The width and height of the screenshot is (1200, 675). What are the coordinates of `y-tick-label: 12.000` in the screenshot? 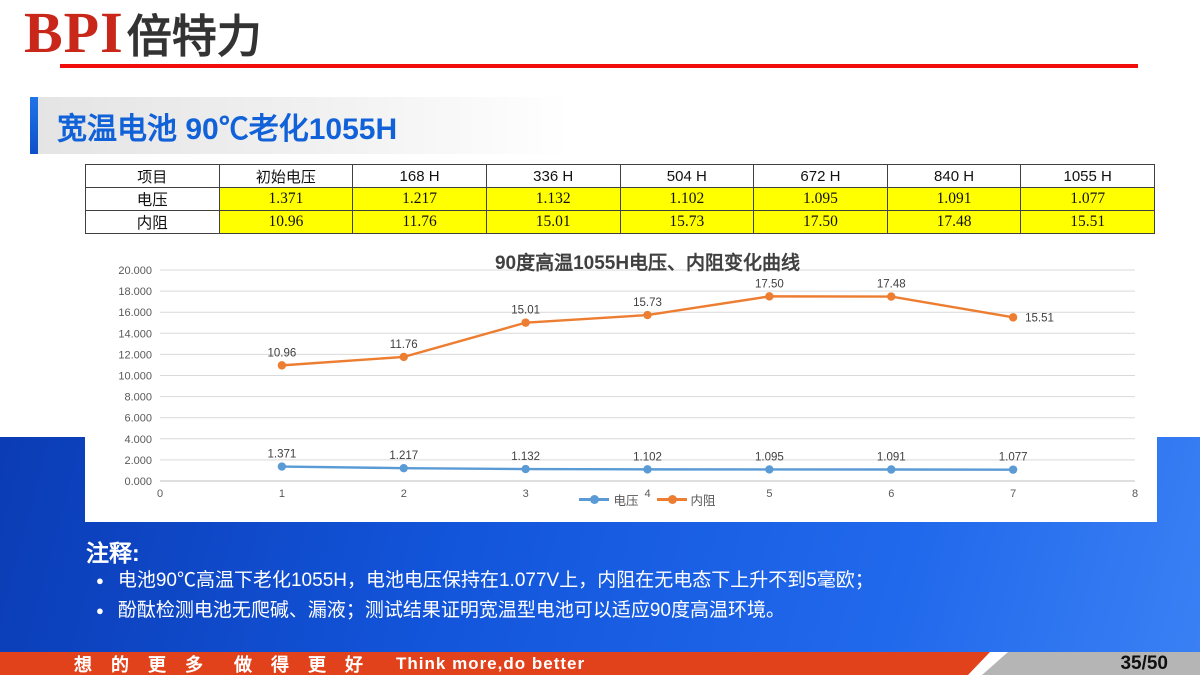 It's located at (135, 355).